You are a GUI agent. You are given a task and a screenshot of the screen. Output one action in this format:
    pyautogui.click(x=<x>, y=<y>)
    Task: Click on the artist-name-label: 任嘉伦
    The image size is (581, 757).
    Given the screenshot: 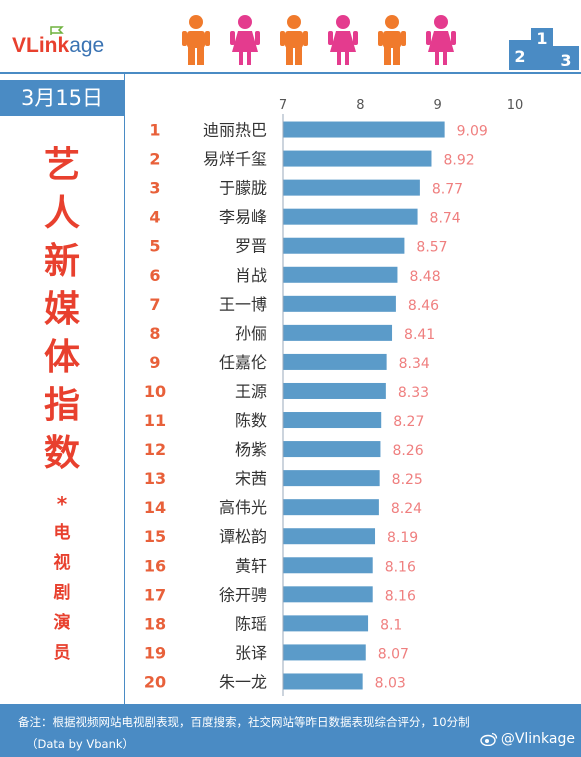 What is the action you would take?
    pyautogui.click(x=243, y=362)
    